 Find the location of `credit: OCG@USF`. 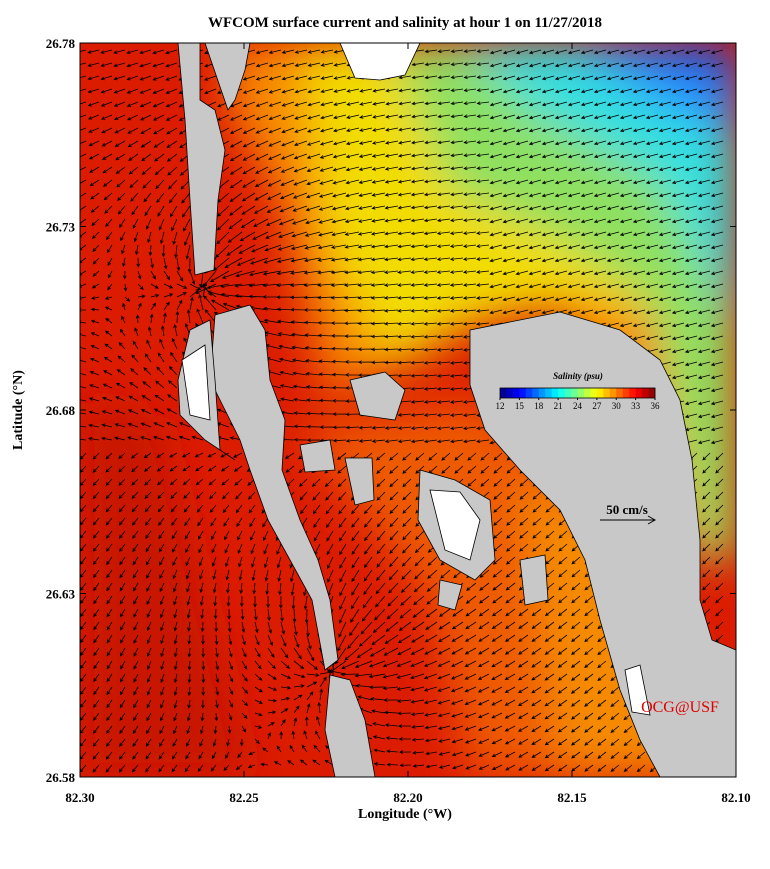

credit: OCG@USF is located at coordinates (680, 707).